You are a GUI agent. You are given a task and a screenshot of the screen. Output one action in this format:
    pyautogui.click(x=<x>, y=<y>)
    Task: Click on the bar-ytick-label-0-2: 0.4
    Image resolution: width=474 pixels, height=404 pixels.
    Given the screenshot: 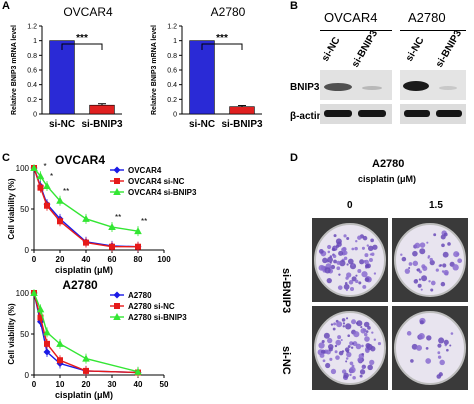 What is the action you would take?
    pyautogui.click(x=32, y=85)
    